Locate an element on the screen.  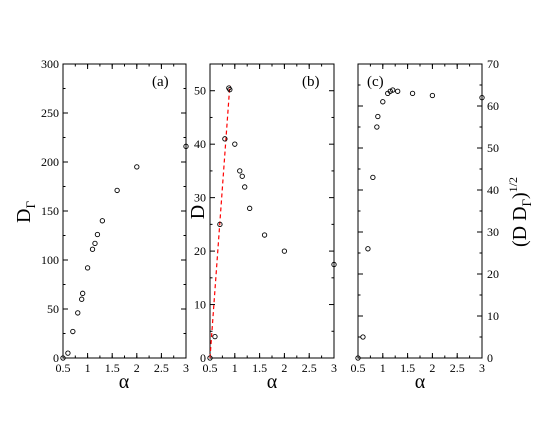
panel-c-y-tick-label: 50 is located at coordinates (493, 148).